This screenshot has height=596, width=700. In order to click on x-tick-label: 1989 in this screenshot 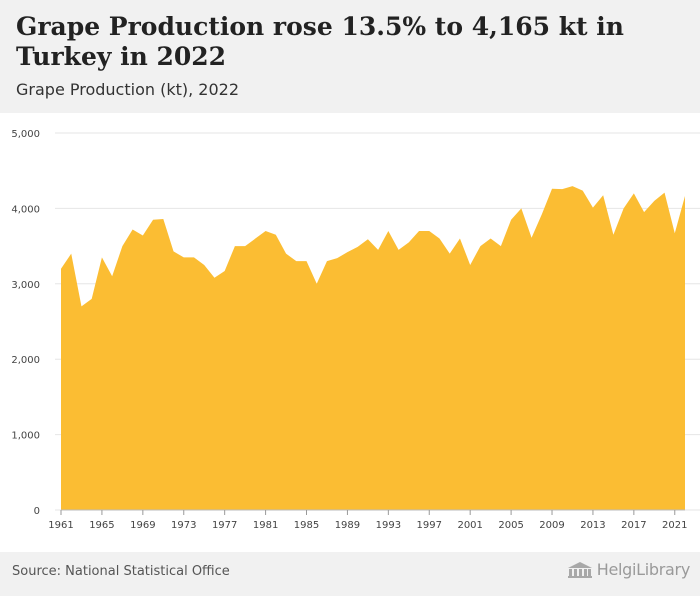, I will do `click(347, 525)`.